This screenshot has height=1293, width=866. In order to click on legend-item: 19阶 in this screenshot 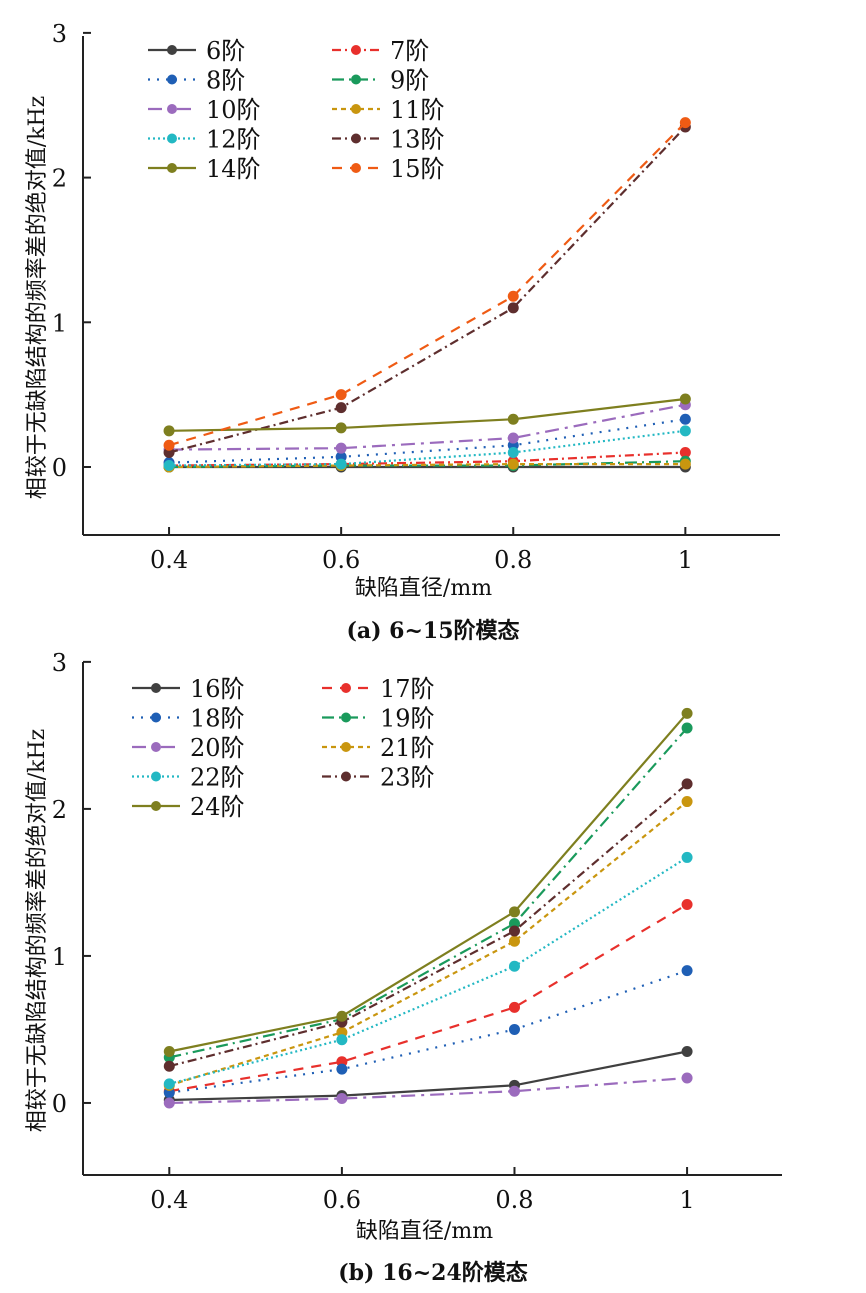, I will do `click(378, 719)`.